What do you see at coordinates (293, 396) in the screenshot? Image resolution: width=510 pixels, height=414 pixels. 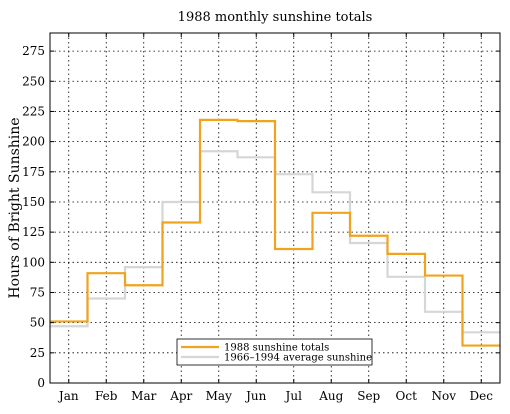 I see `x-tick-label: Jul` at bounding box center [293, 396].